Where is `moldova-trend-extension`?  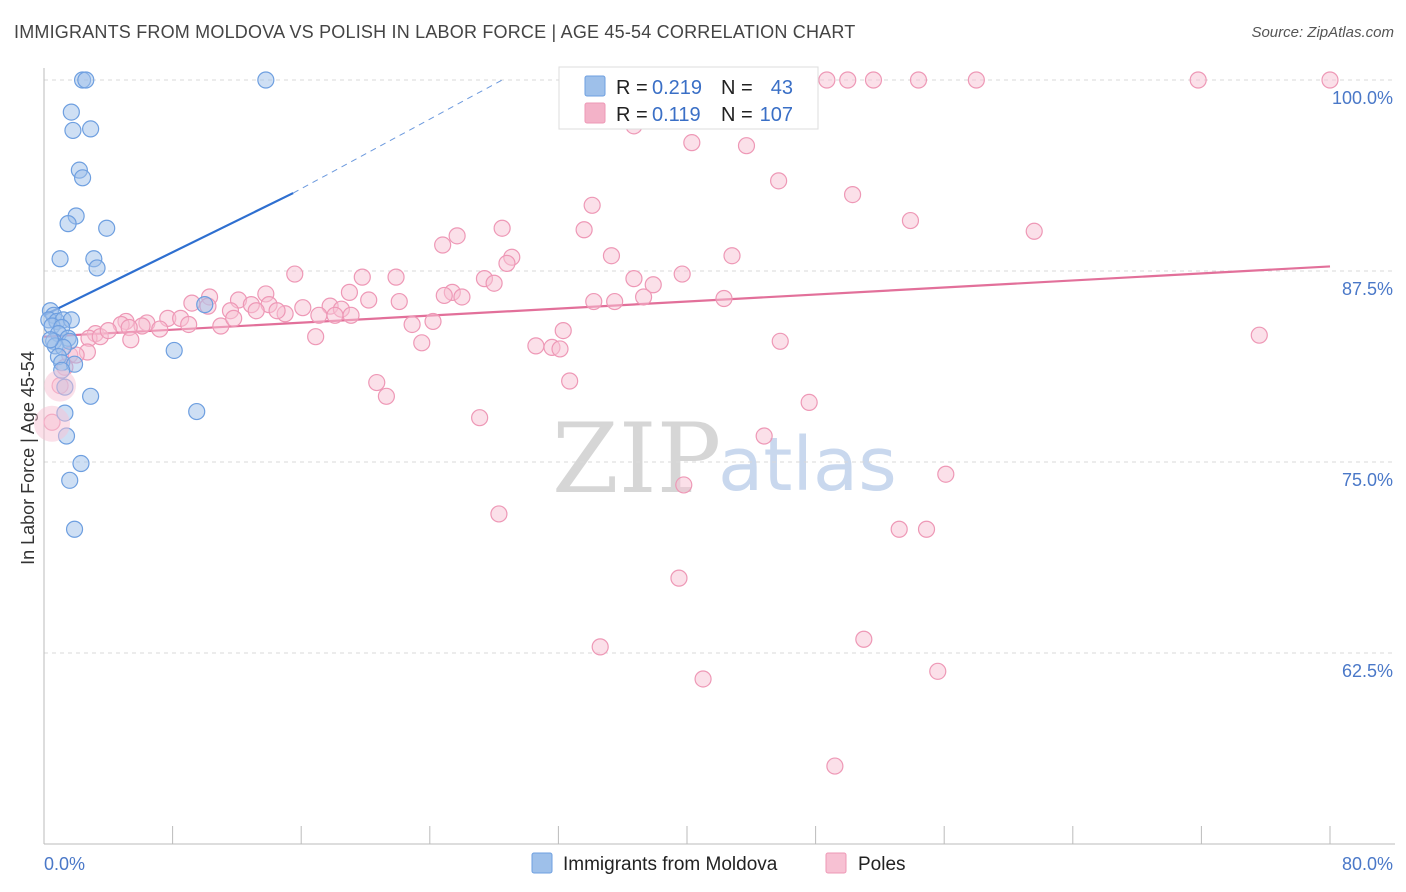 moldova-trend-extension is located at coordinates (397, 136).